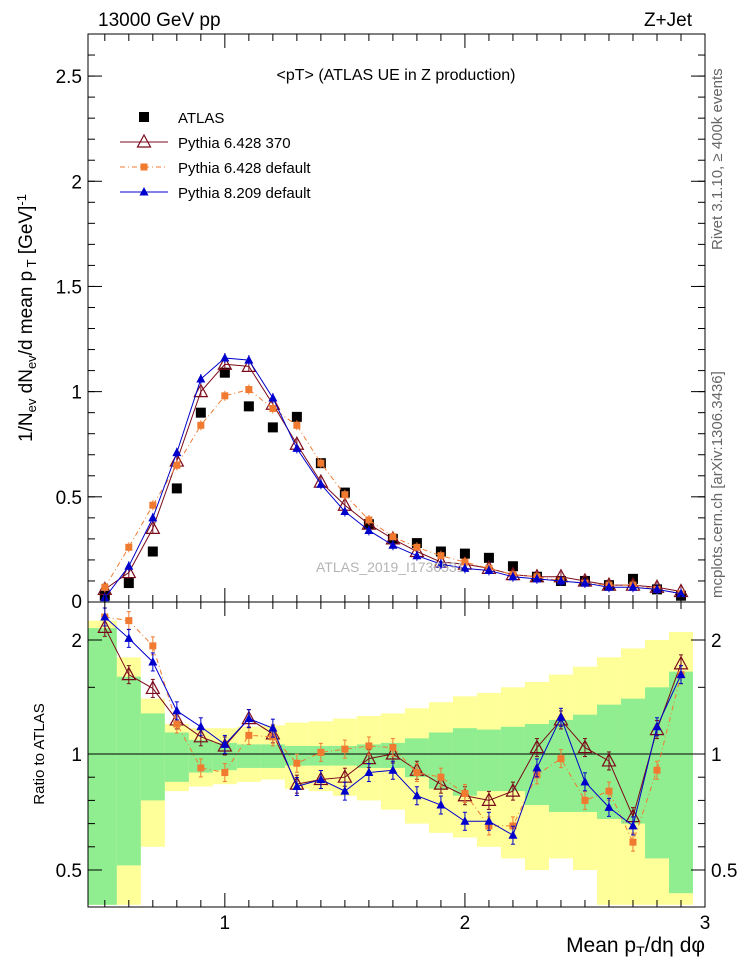 The height and width of the screenshot is (972, 746). I want to click on xtick-label: 3, so click(705, 923).